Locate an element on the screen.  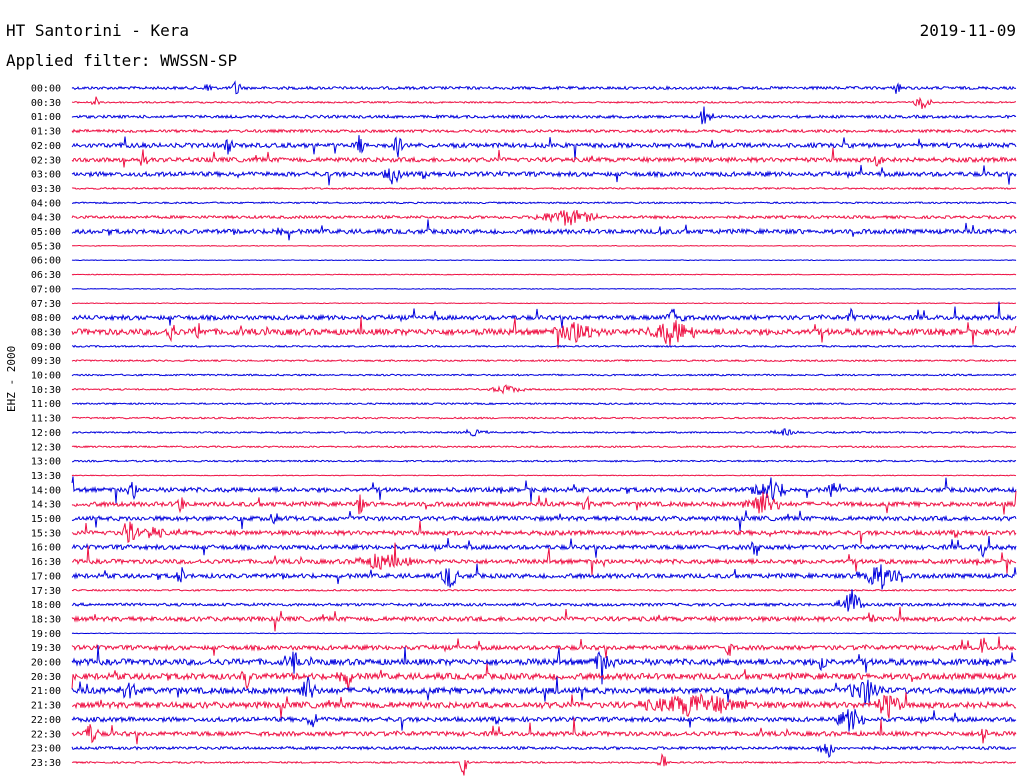
time-label: 15:00 is located at coordinates (46, 519).